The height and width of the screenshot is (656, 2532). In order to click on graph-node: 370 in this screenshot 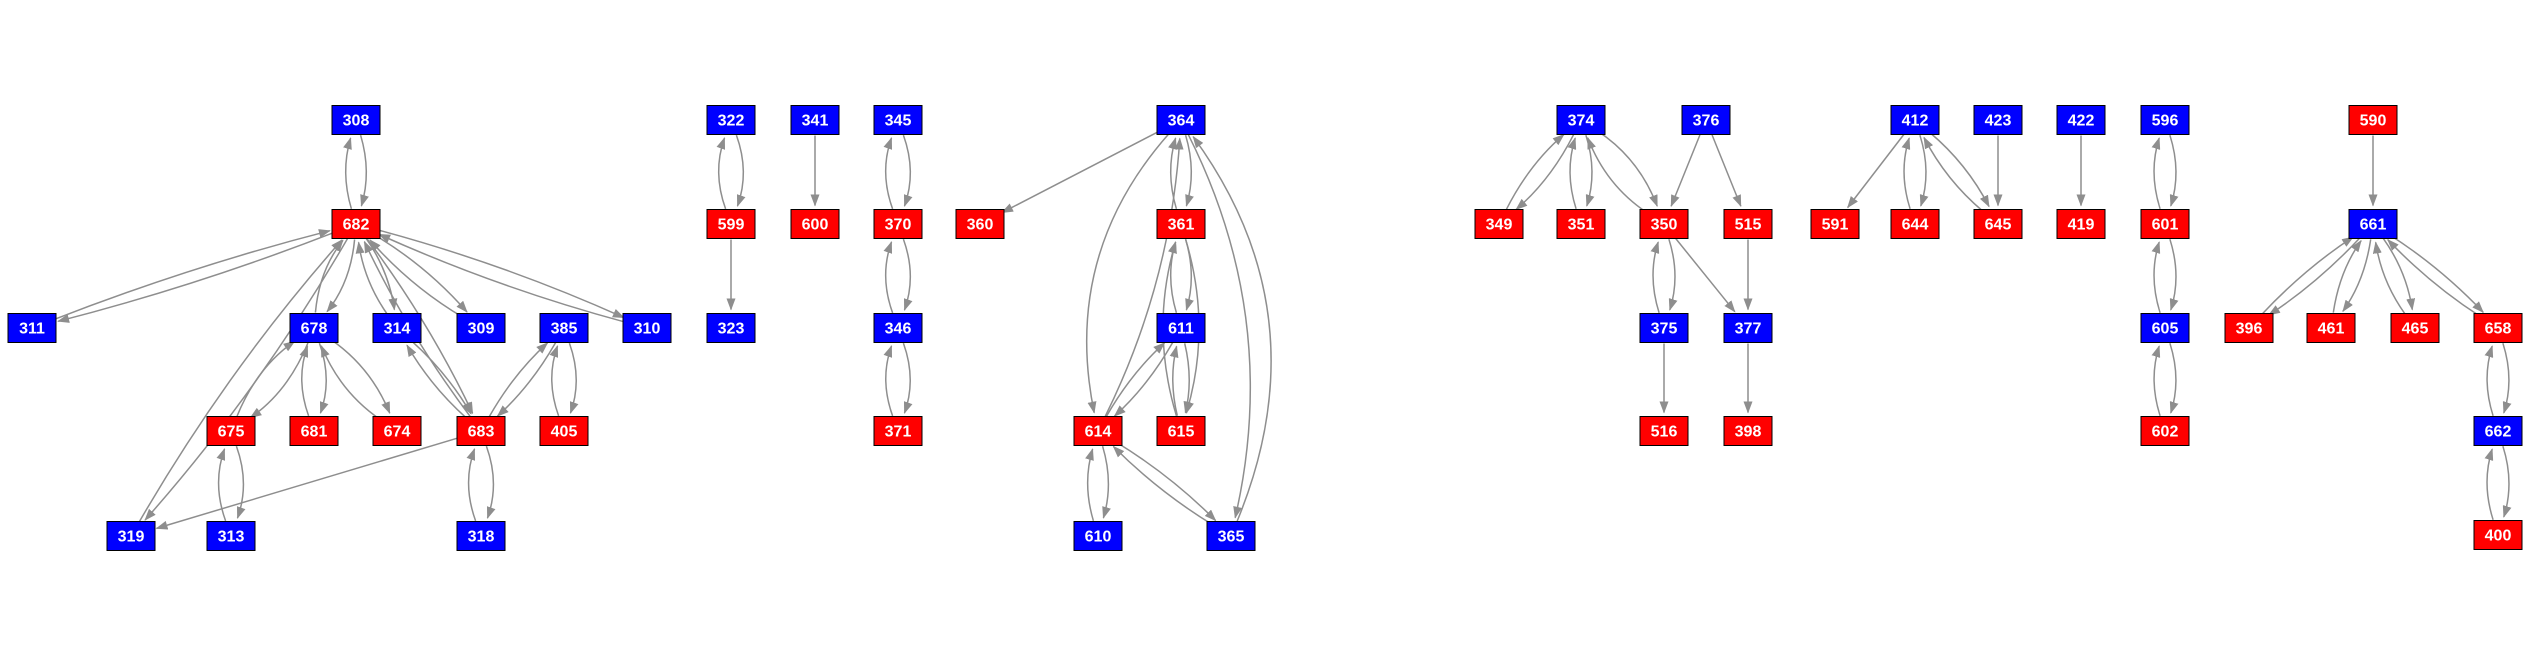, I will do `click(898, 224)`.